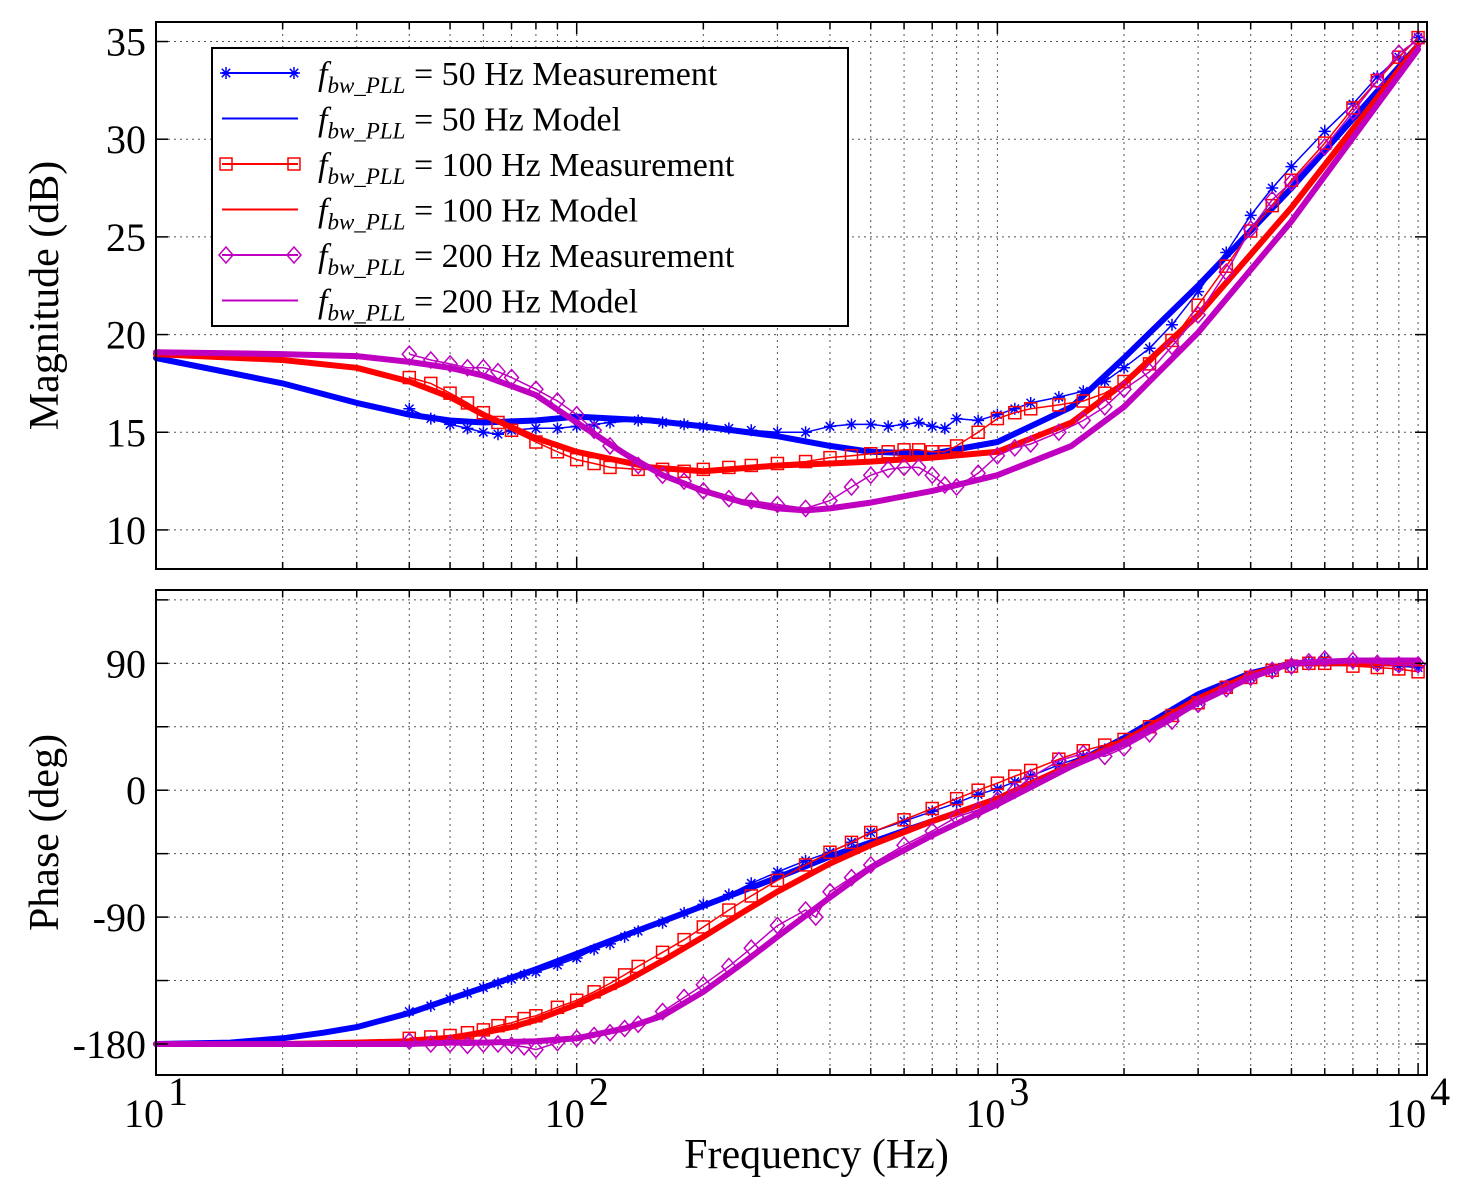 The width and height of the screenshot is (1469, 1204). What do you see at coordinates (569, 165) in the screenshot?
I see `legend-label-text: = 100 Hz Measurement` at bounding box center [569, 165].